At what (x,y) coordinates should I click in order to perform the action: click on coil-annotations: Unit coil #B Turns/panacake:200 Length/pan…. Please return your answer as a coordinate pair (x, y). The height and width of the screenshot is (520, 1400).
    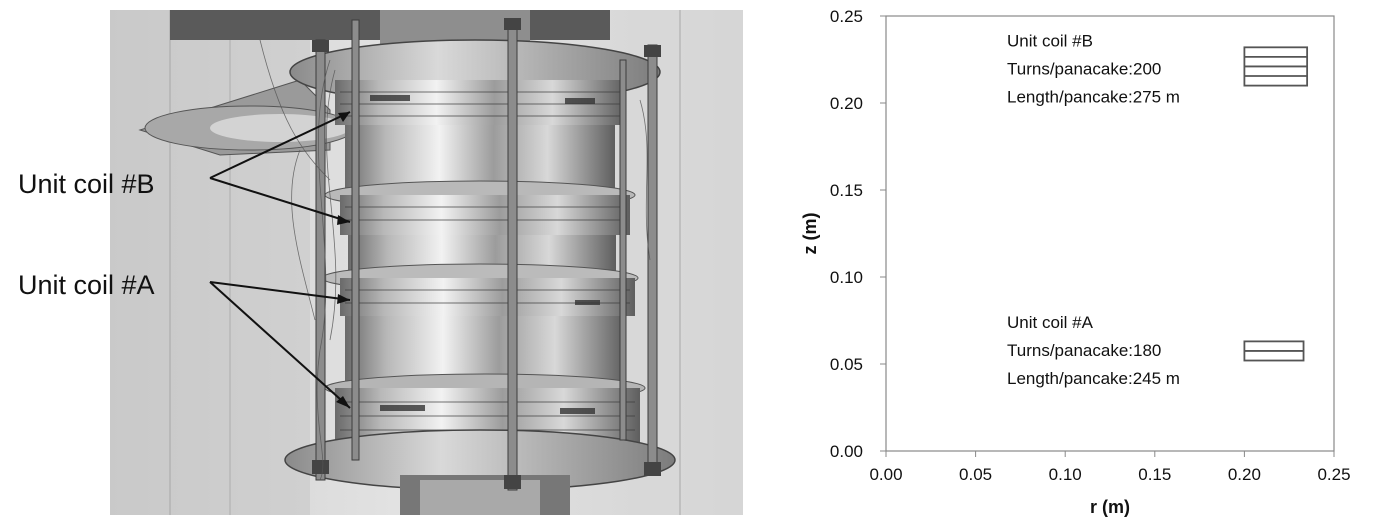
    Looking at the image, I should click on (1093, 209).